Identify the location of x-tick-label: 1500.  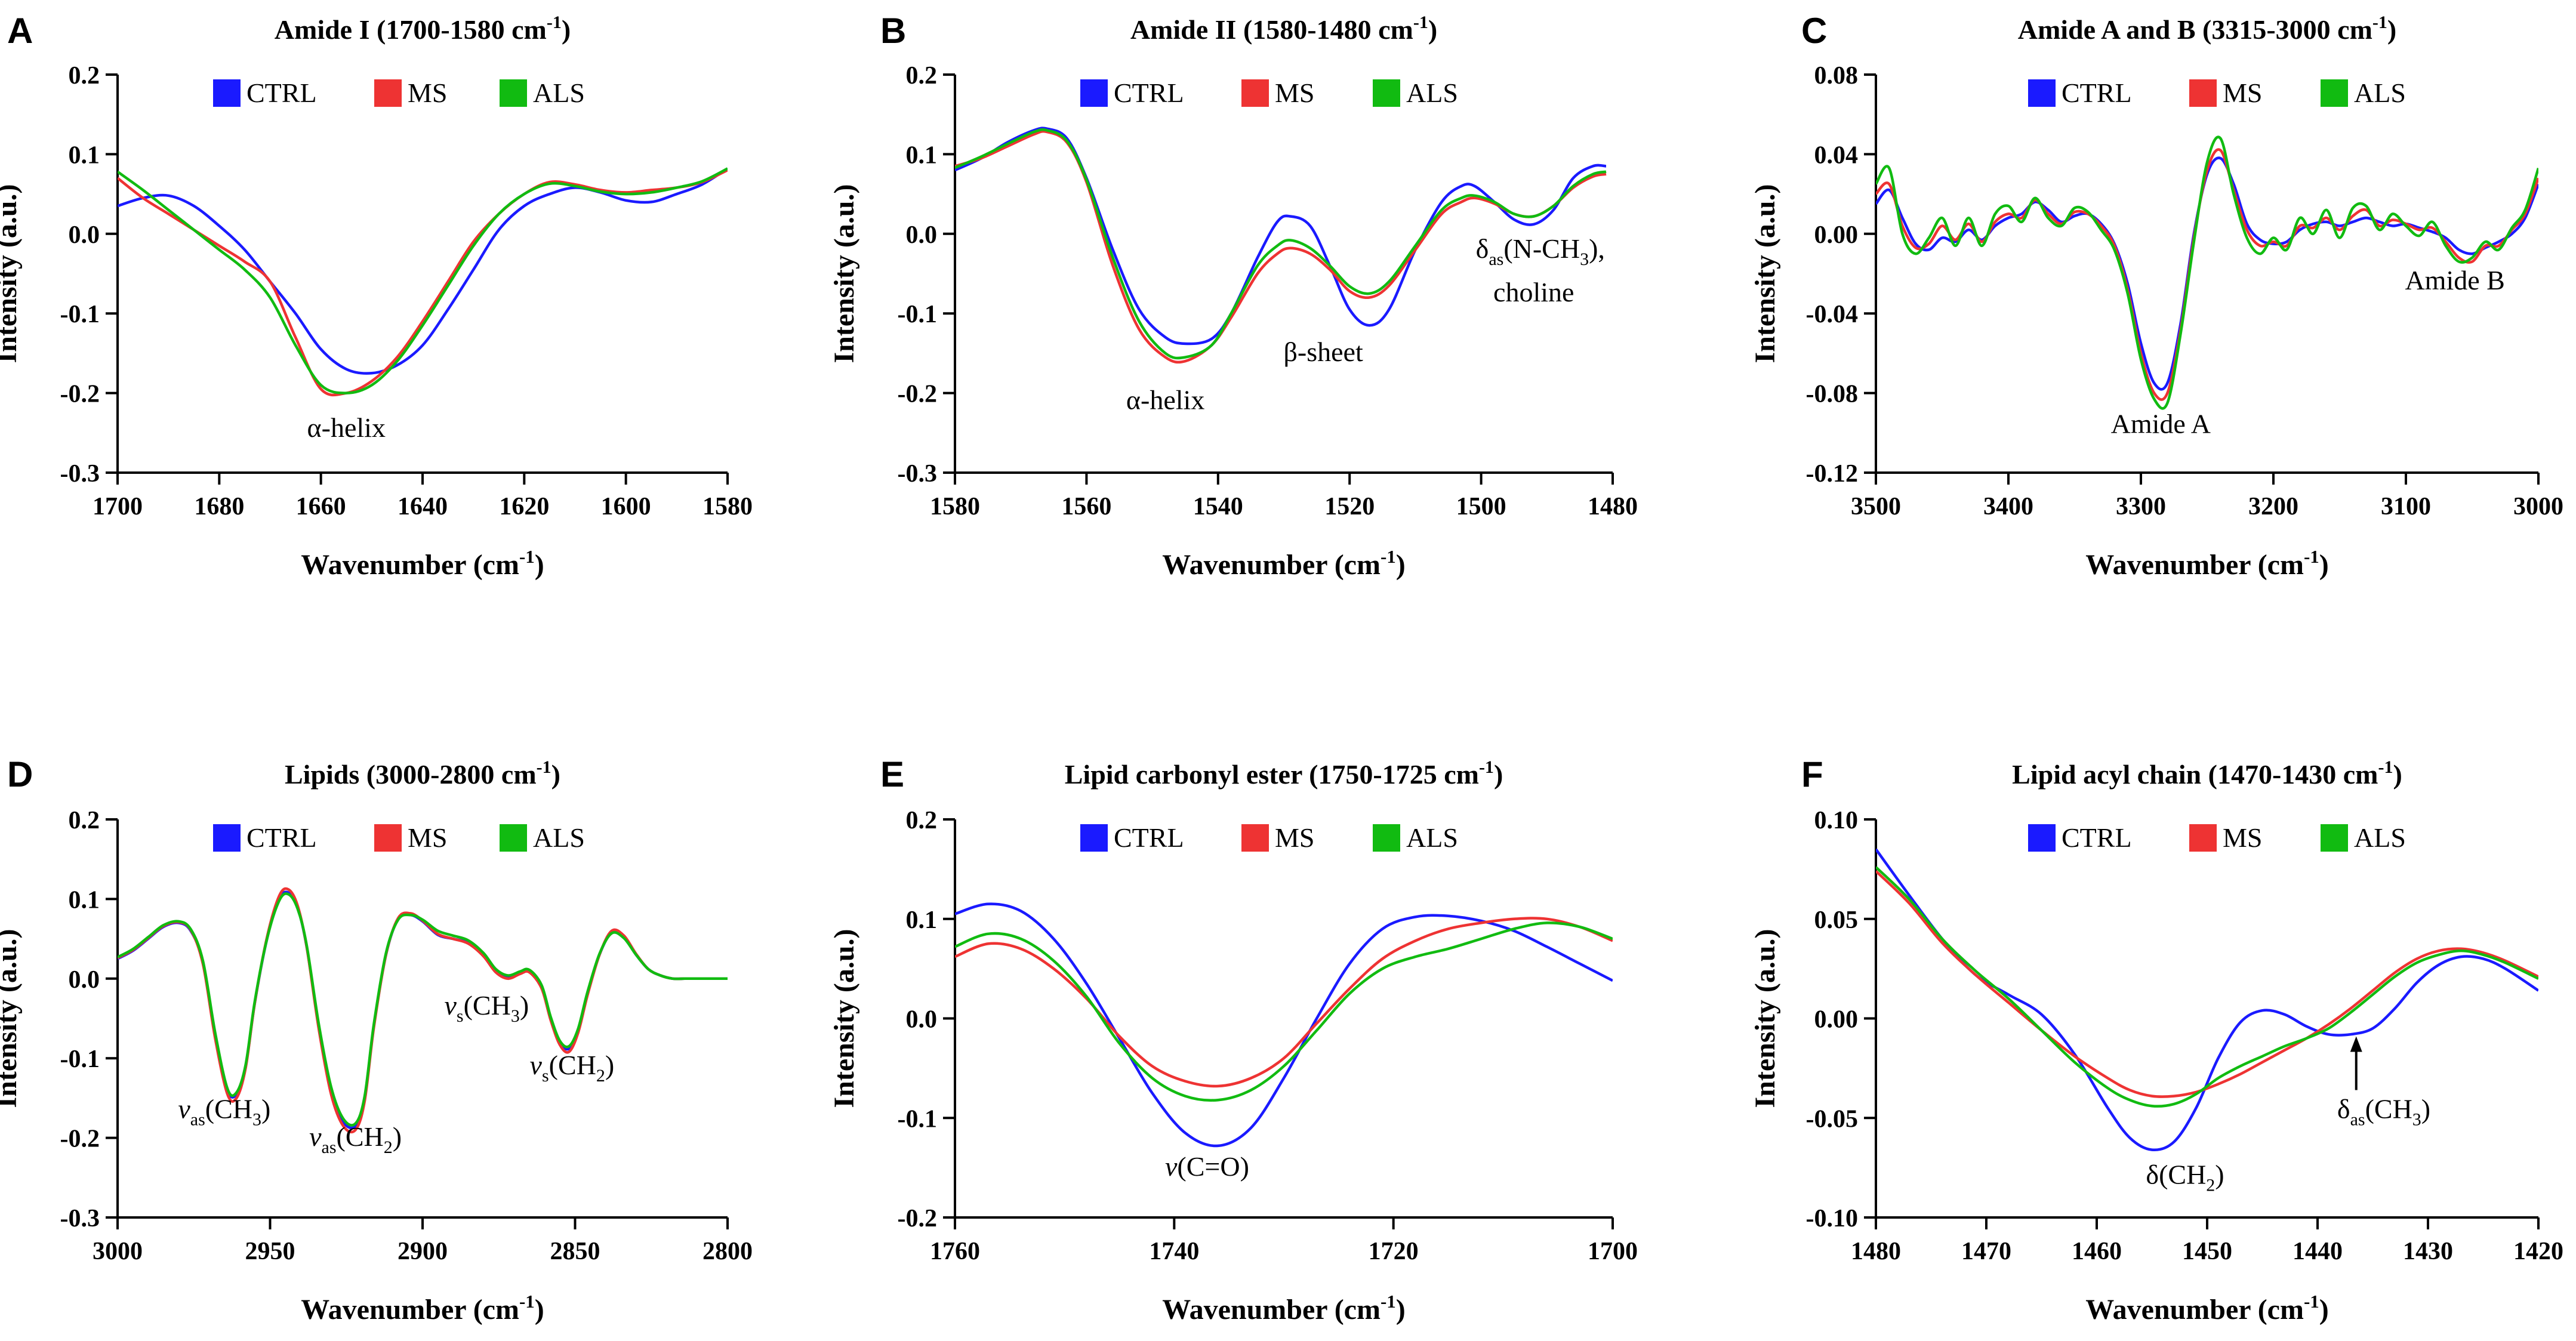
(1481, 507).